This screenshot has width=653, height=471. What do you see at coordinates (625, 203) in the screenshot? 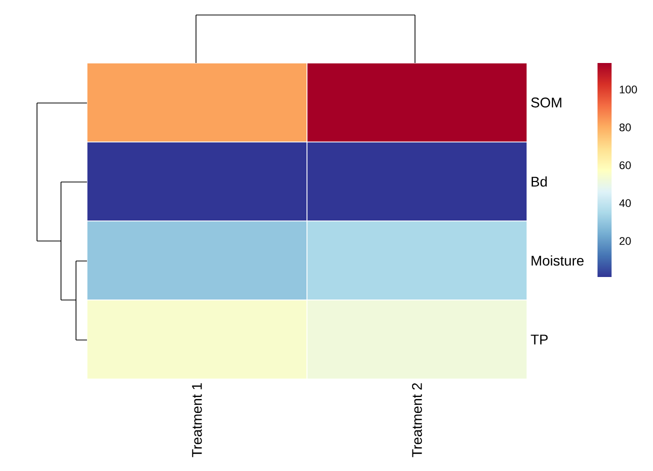
I see `color-bar-label: 40` at bounding box center [625, 203].